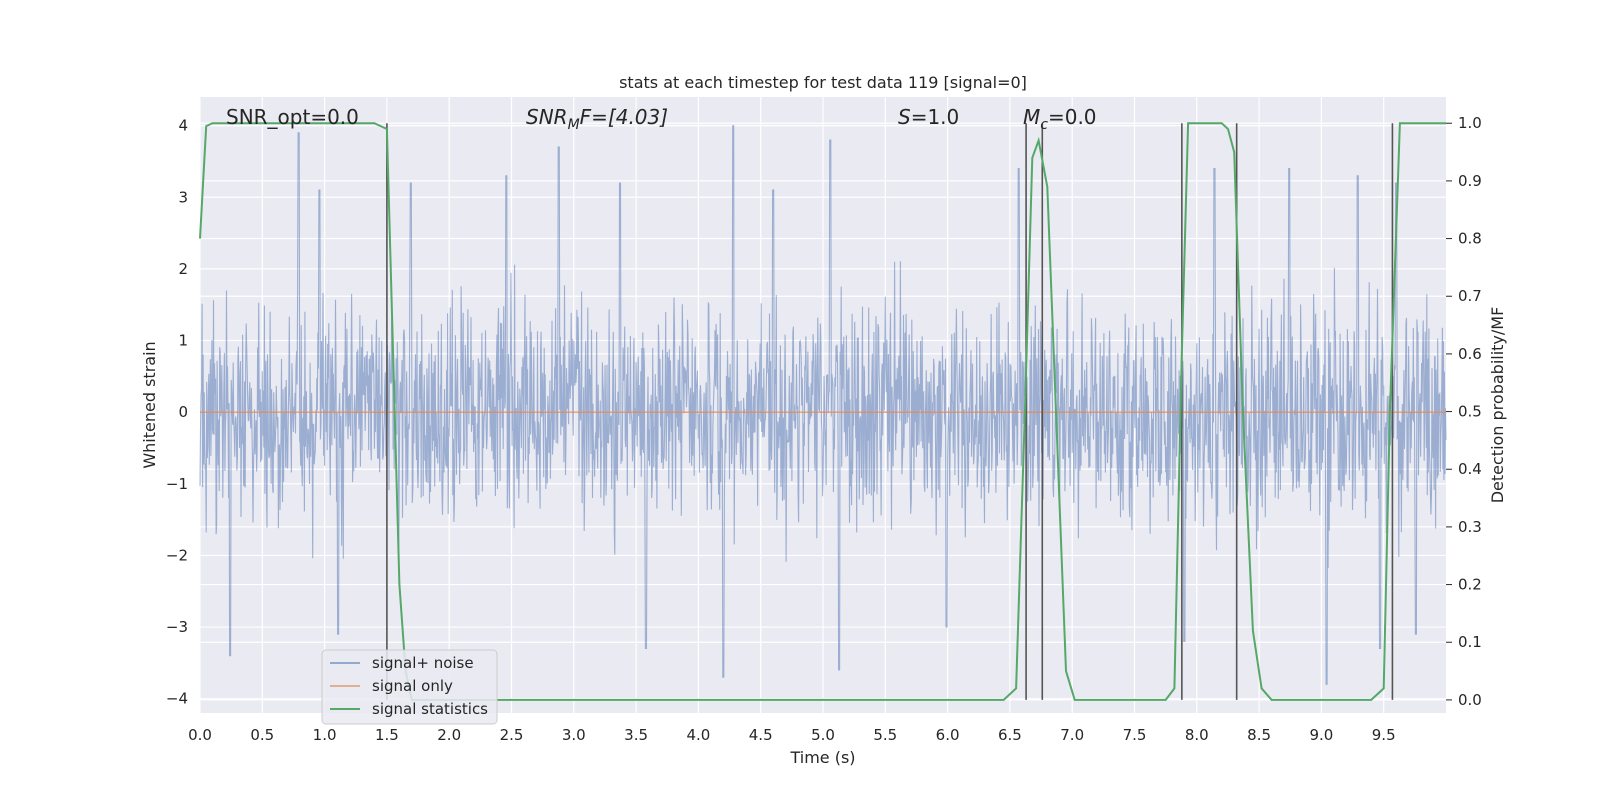 Image resolution: width=1600 pixels, height=800 pixels. I want to click on y2-tick-label: 0.0, so click(1470, 700).